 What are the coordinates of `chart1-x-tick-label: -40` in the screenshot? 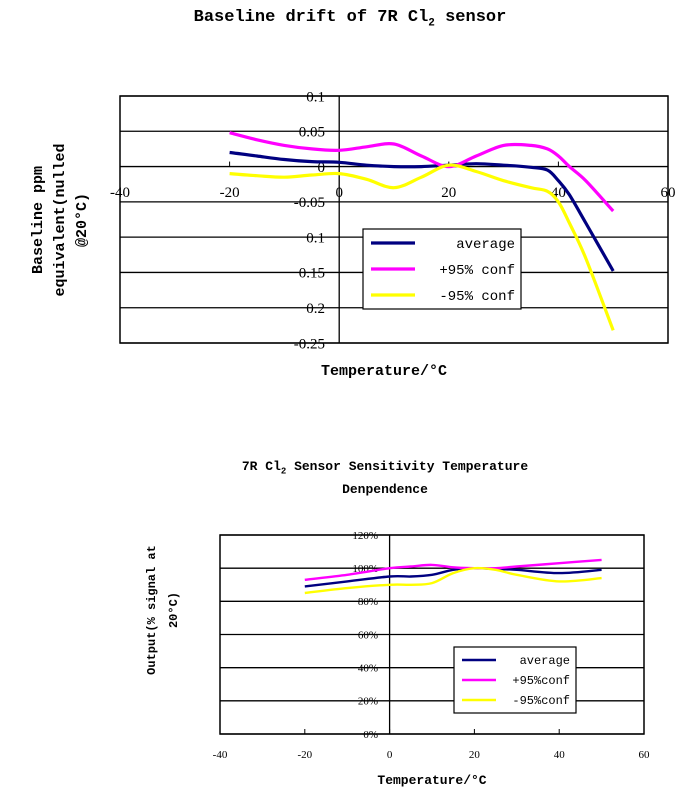 It's located at (120, 193).